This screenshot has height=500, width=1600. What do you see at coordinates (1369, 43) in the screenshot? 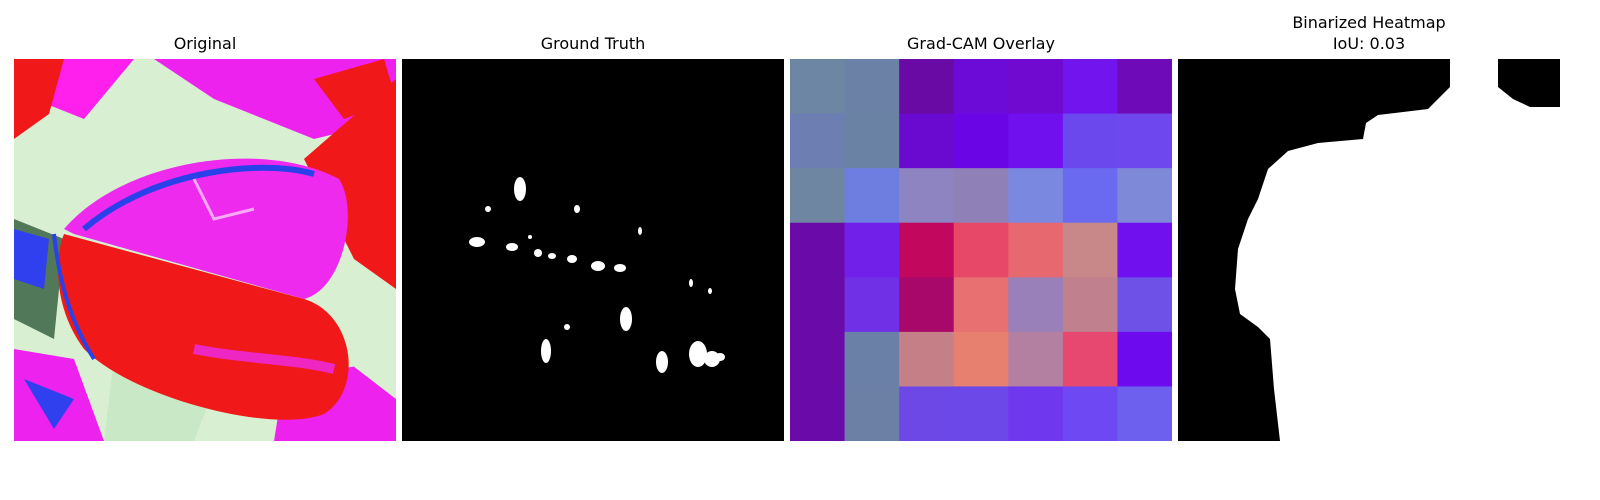
I see `iou-score: IoU: 0.03` at bounding box center [1369, 43].